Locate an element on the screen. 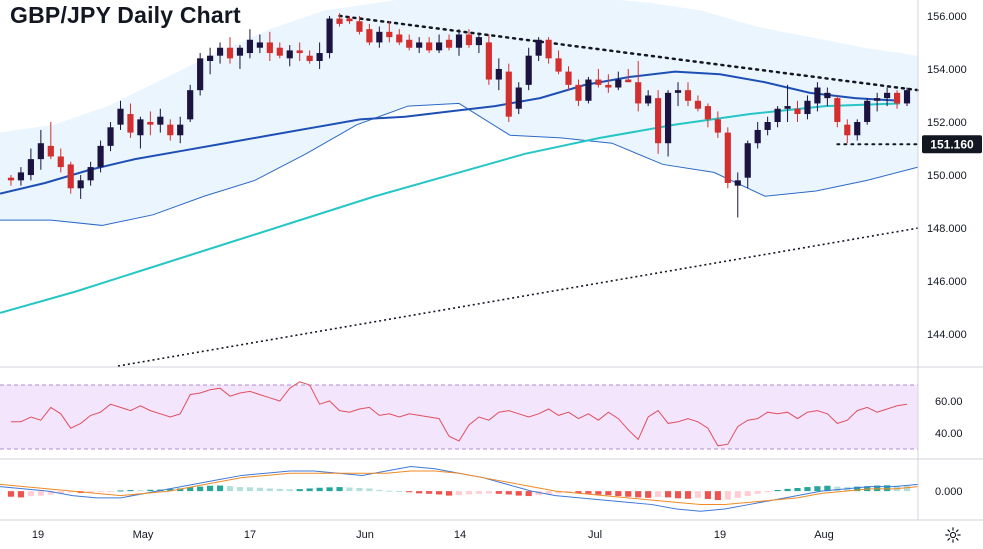 The image size is (983, 549). rsi-tick-label: 40.00 is located at coordinates (949, 434).